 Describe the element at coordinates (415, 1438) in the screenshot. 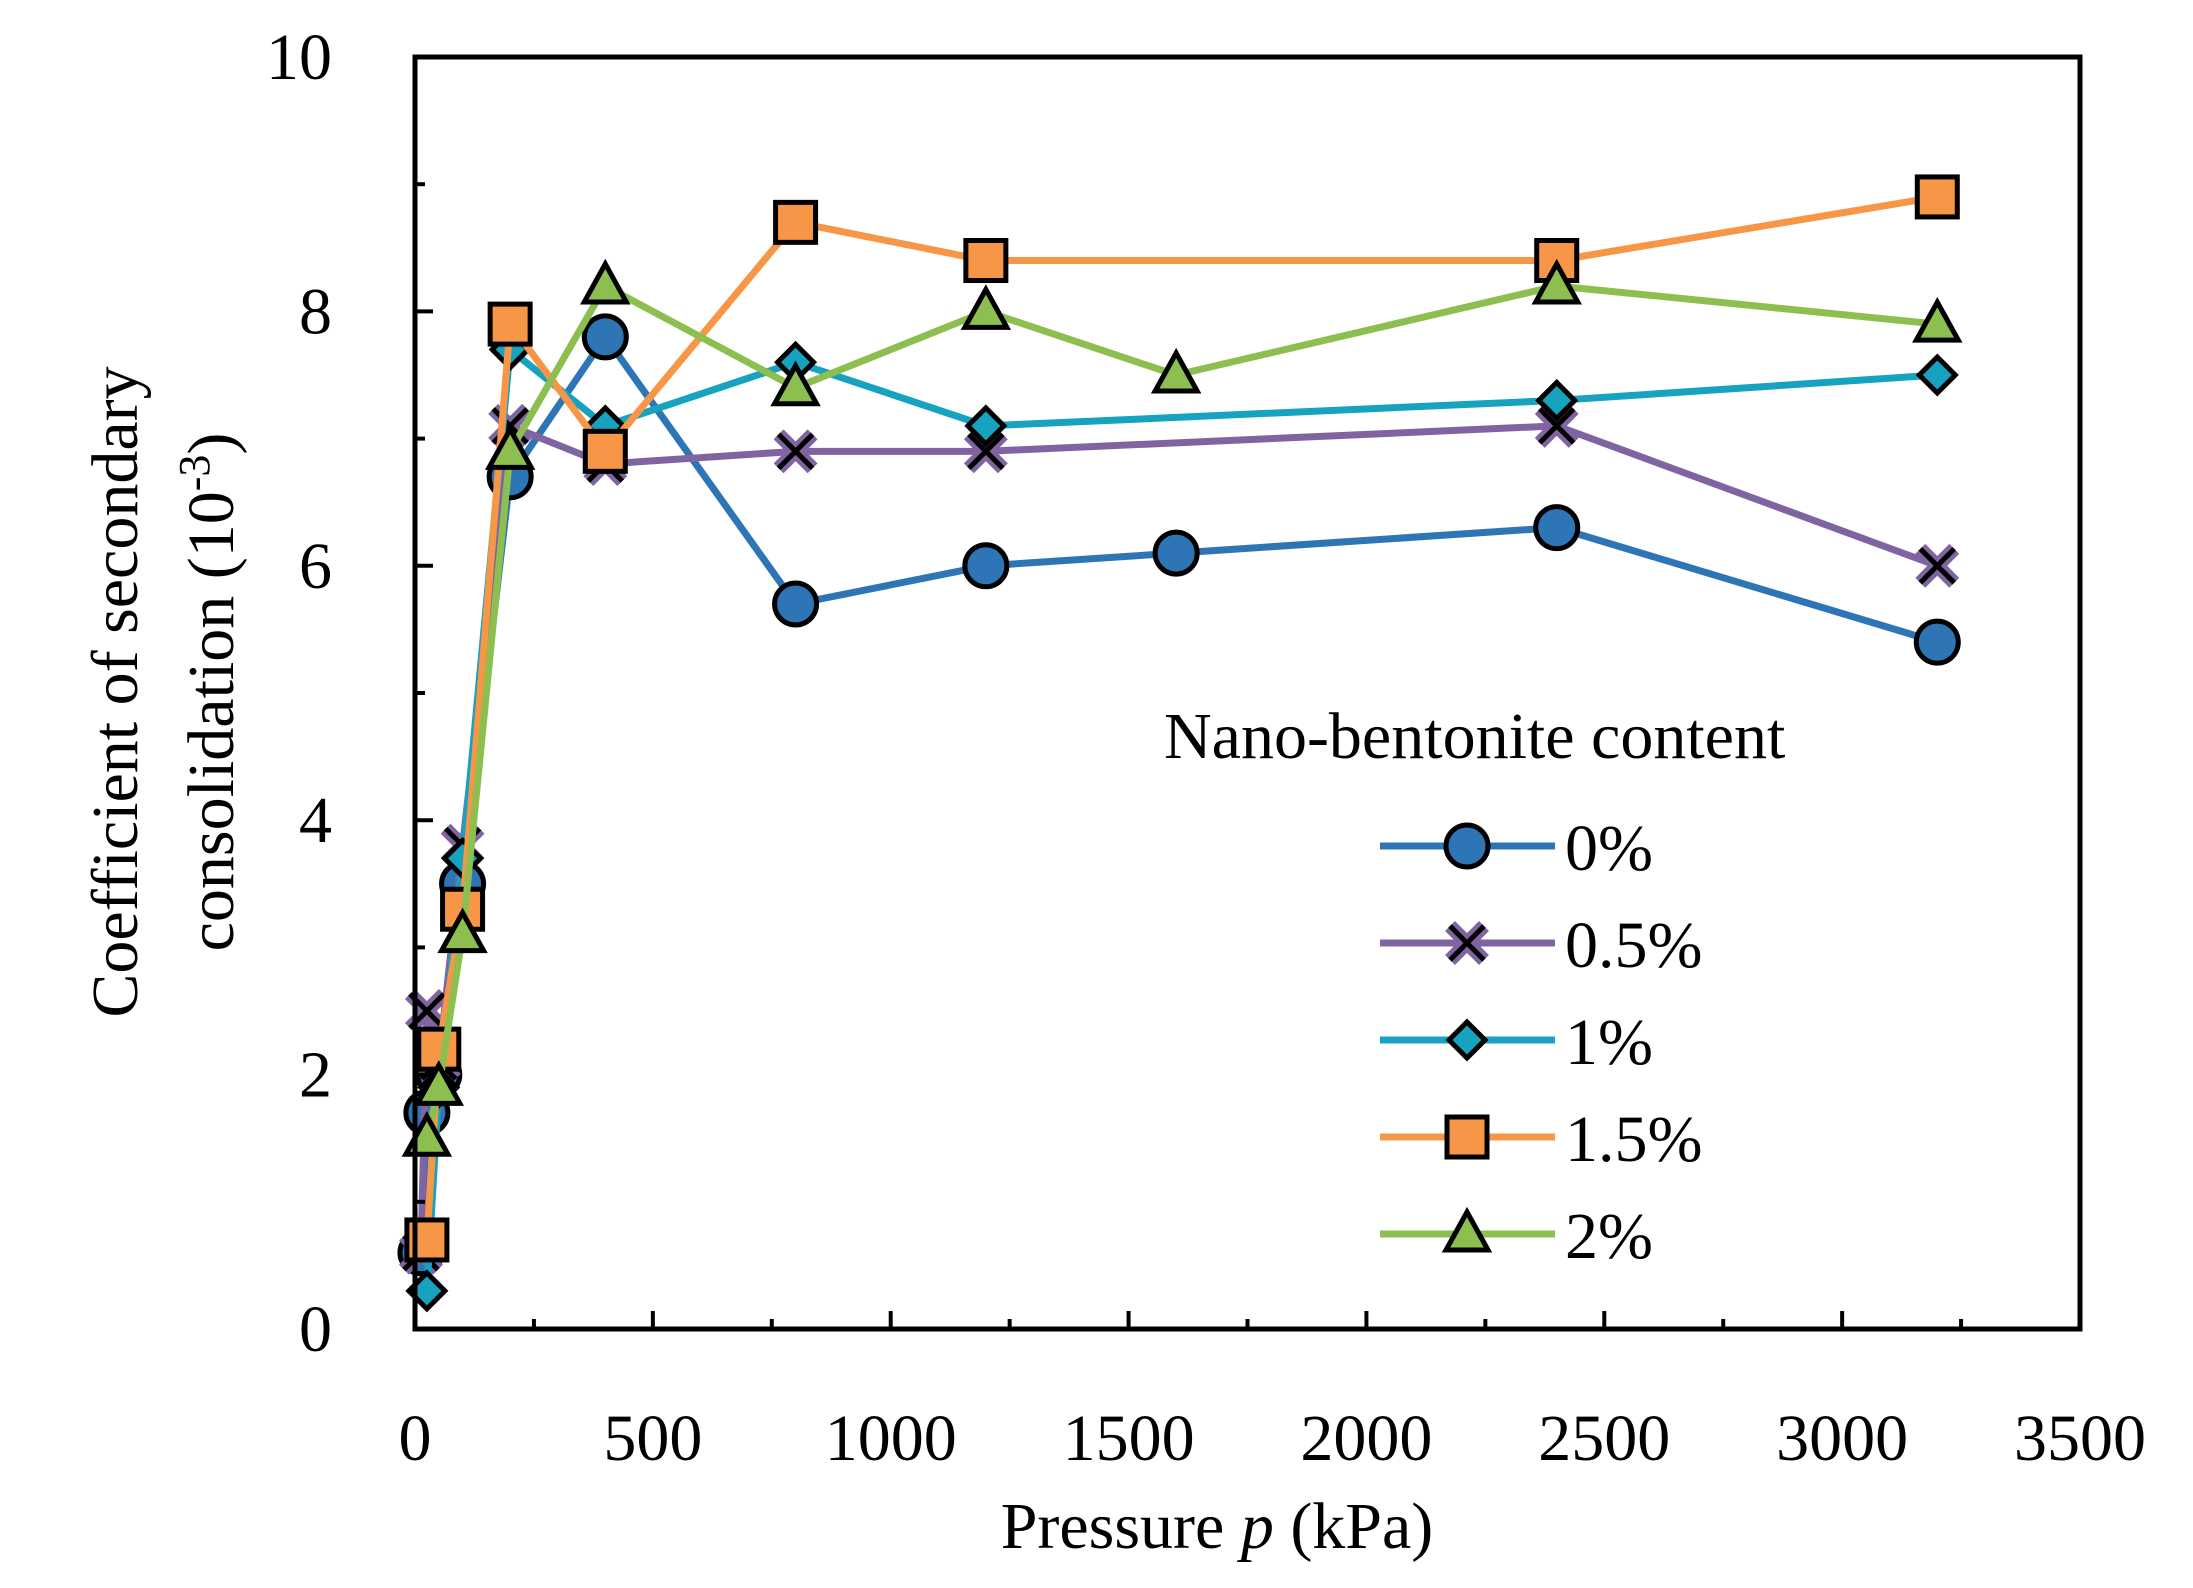

I see `x-tick-label: 0` at that location.